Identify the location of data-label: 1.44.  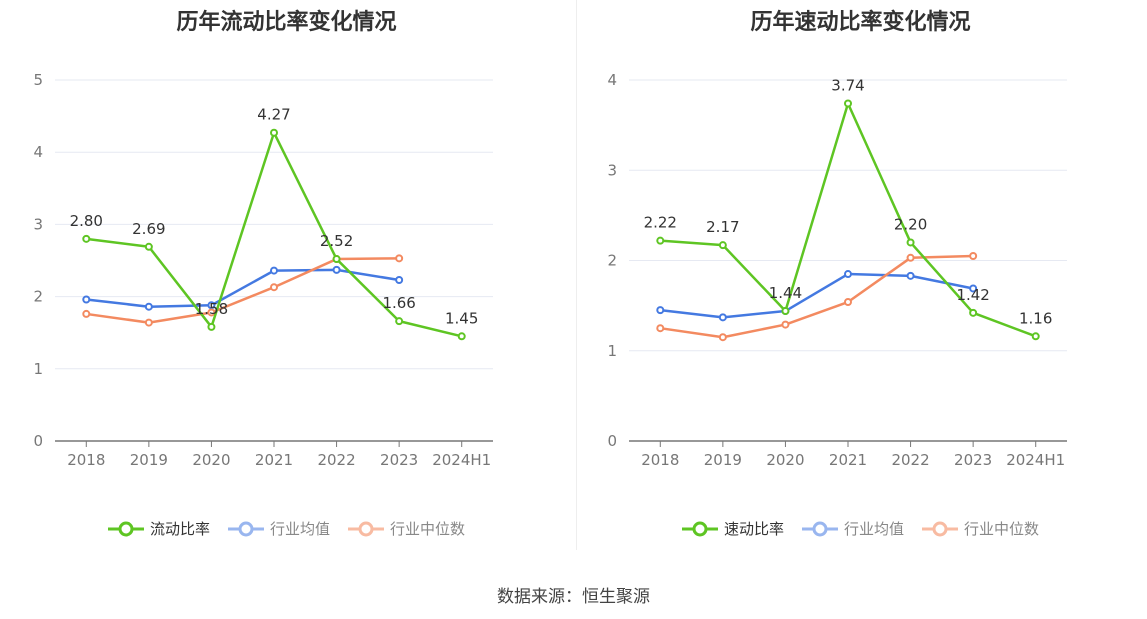
(785, 293).